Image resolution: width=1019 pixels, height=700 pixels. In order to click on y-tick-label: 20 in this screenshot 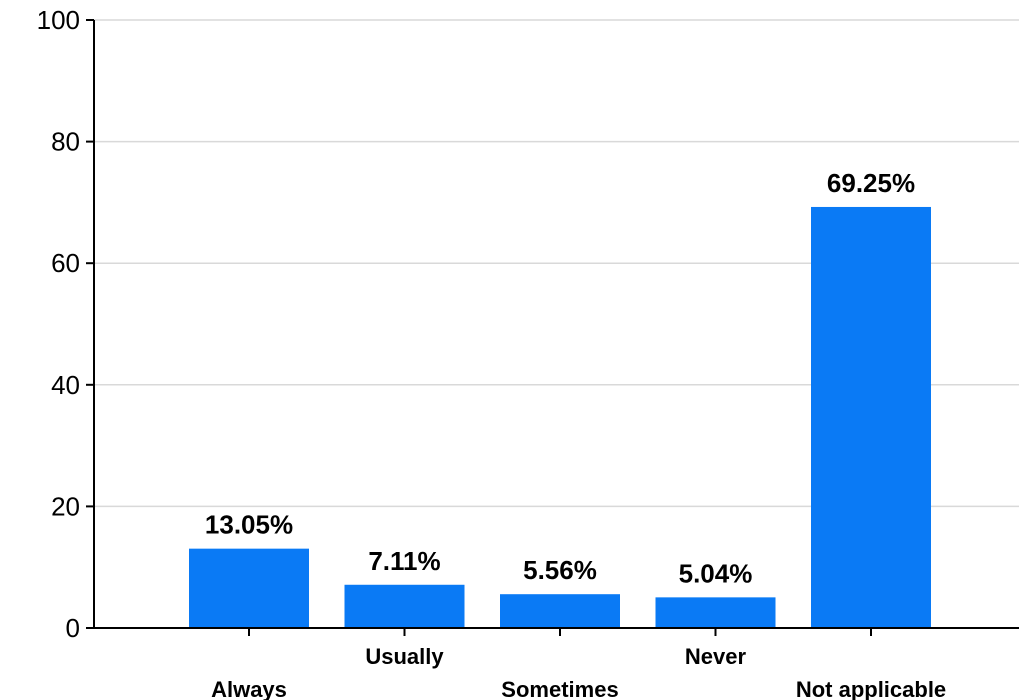, I will do `click(65, 506)`.